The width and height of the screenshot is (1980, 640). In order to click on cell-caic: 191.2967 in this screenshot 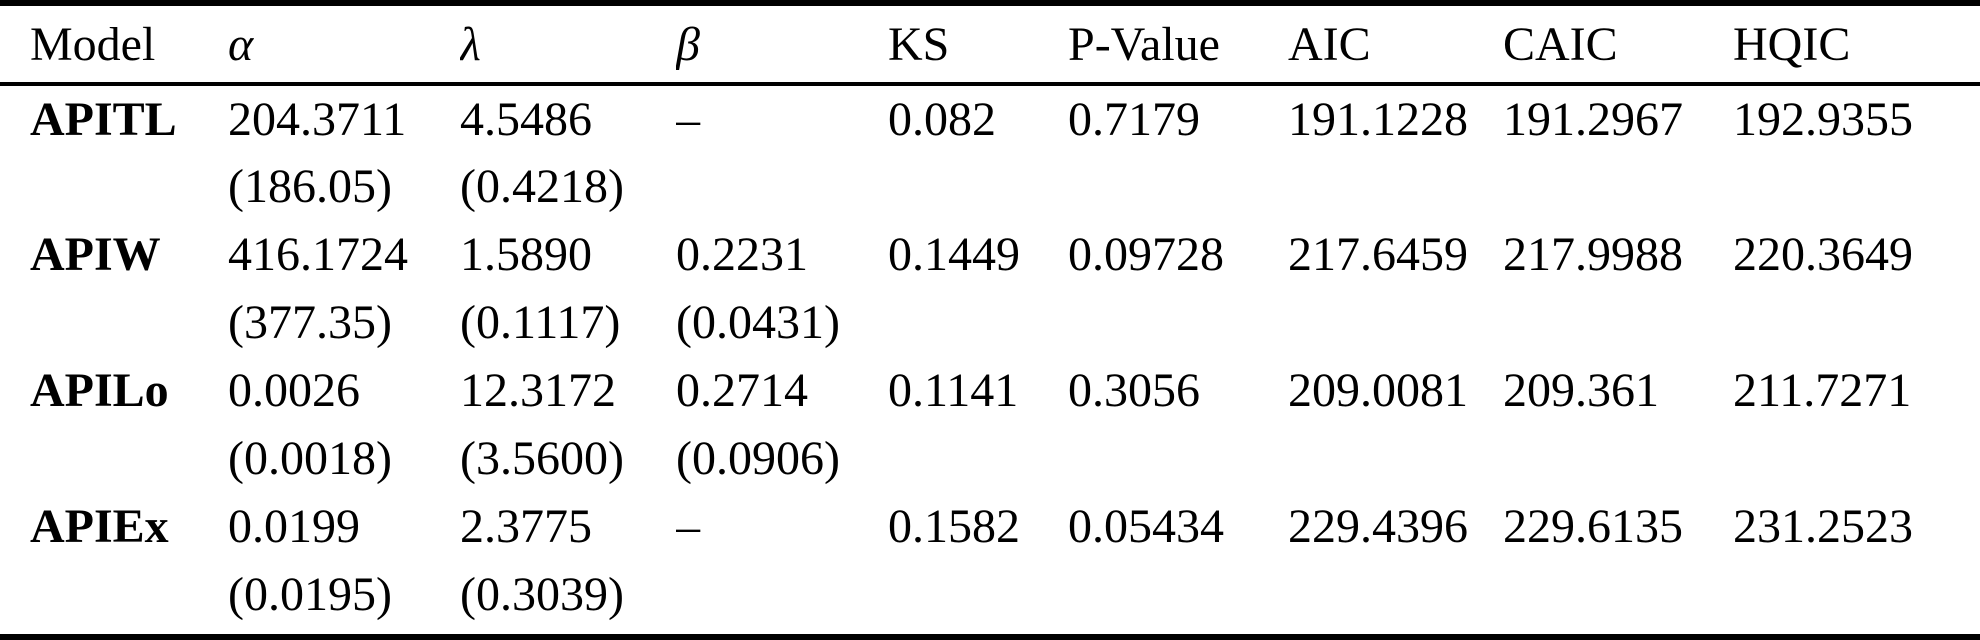, I will do `click(1593, 119)`.